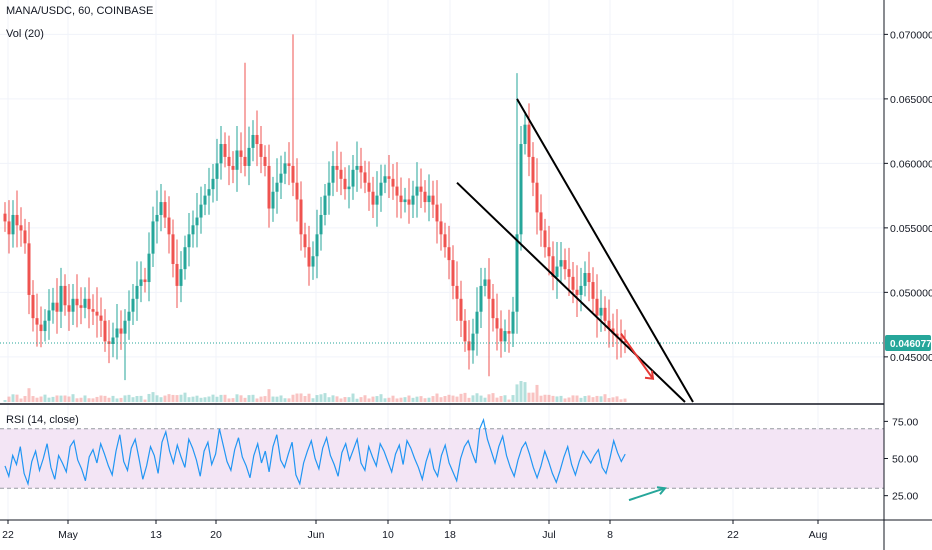  What do you see at coordinates (68, 535) in the screenshot?
I see `time-tick-label: May` at bounding box center [68, 535].